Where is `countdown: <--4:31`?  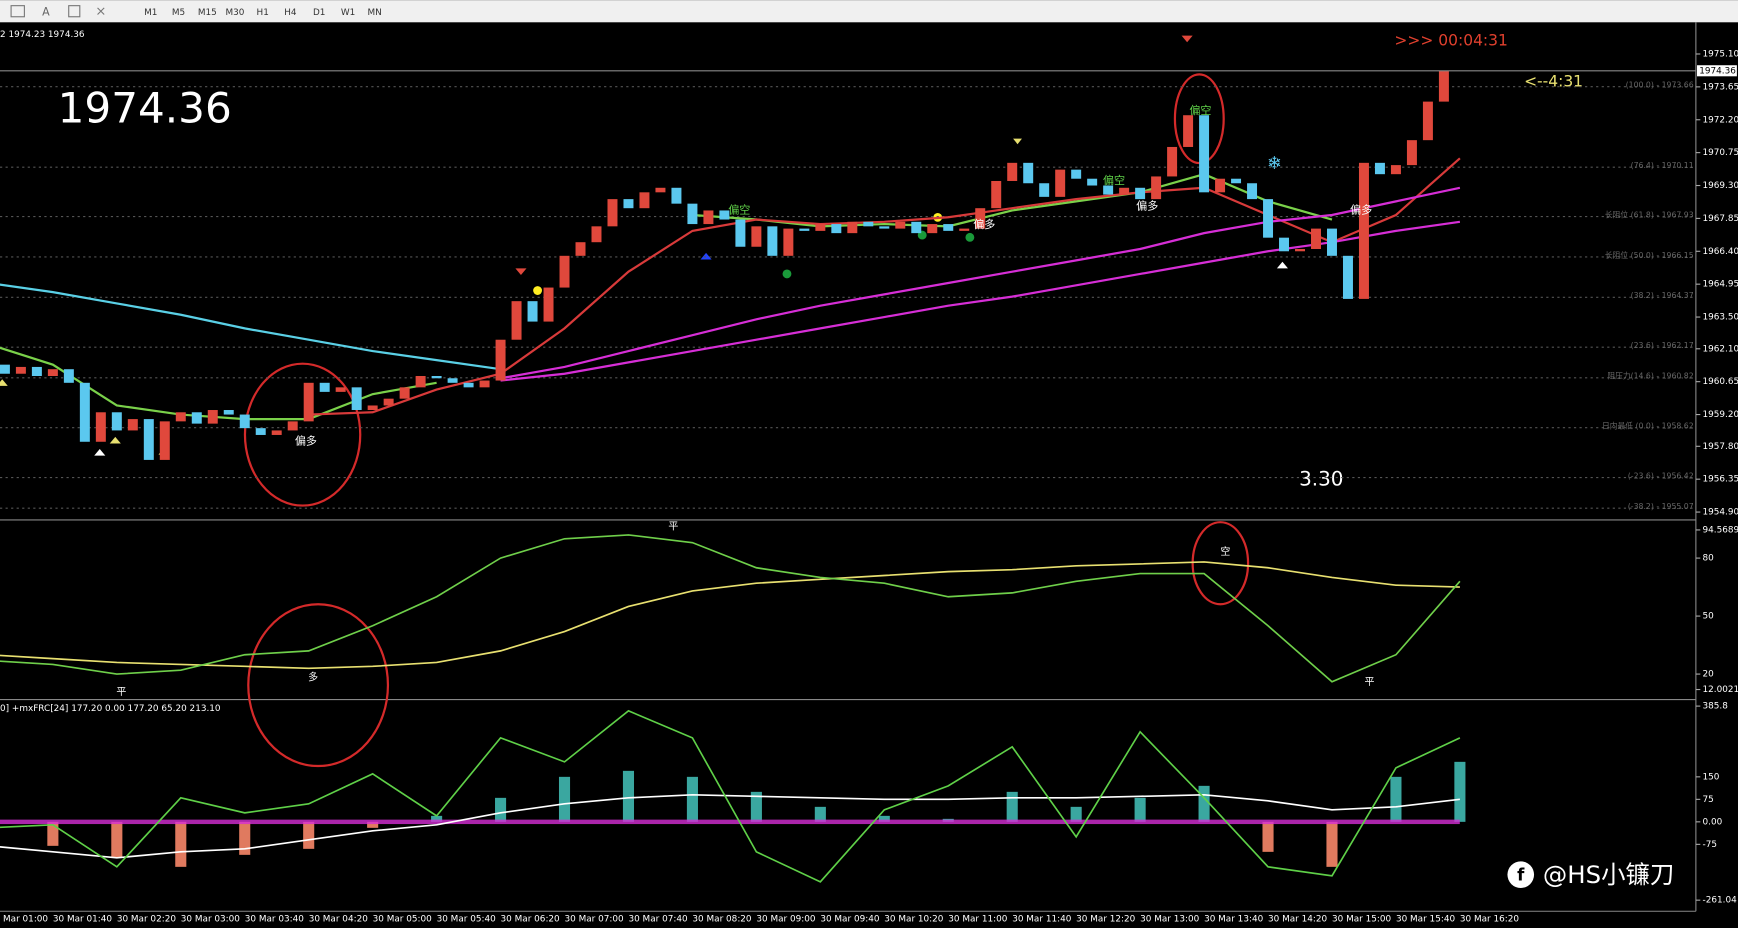 countdown: <--4:31 is located at coordinates (1553, 82).